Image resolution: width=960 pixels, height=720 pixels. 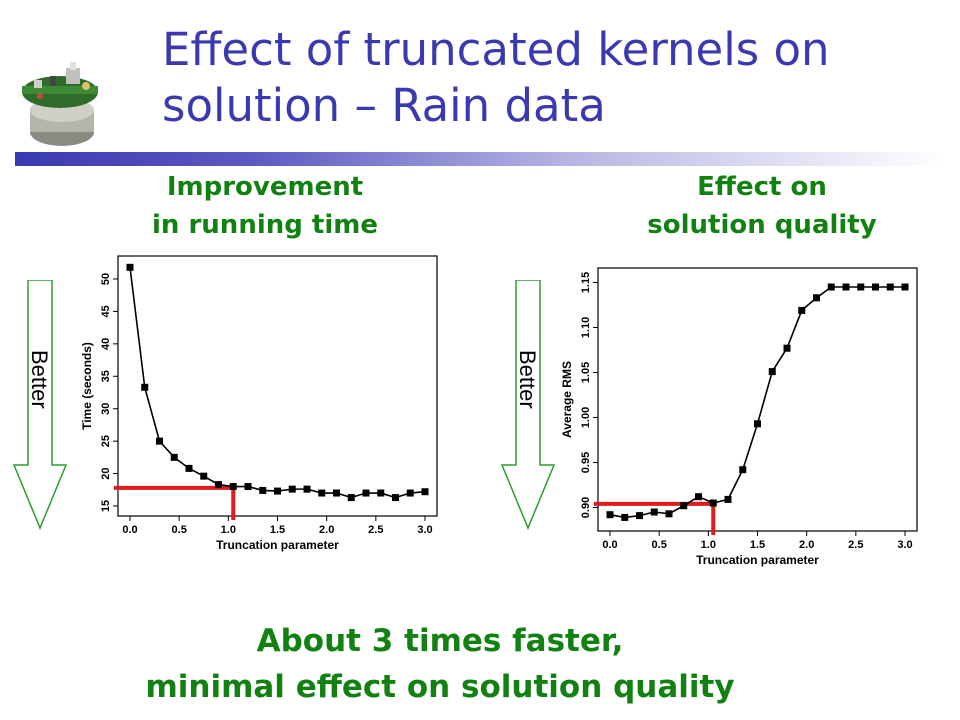 What do you see at coordinates (440, 687) in the screenshot?
I see `conclusion-line-2: minimal effect on solution quality` at bounding box center [440, 687].